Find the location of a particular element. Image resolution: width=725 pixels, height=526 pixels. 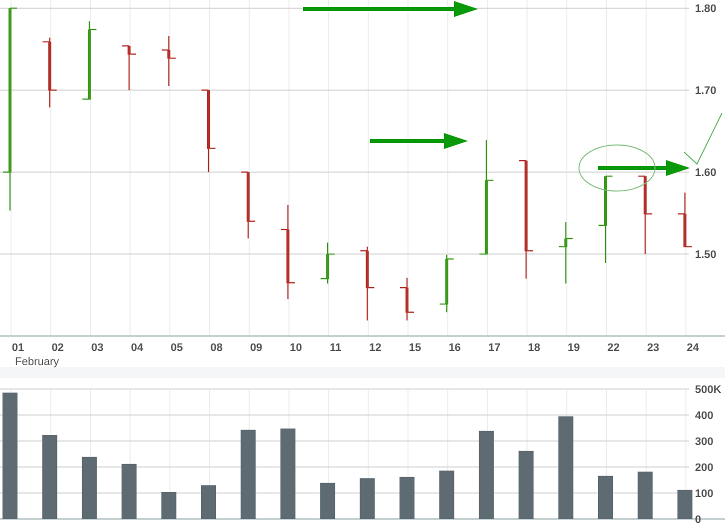

x-tick-label: 05 is located at coordinates (176, 348).